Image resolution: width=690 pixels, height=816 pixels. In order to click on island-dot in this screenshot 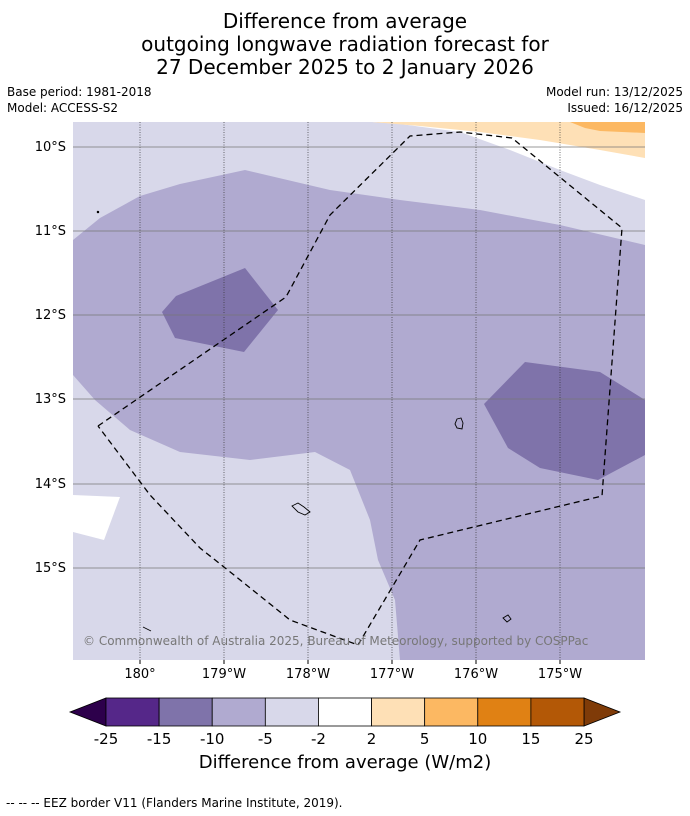, I will do `click(98, 212)`.